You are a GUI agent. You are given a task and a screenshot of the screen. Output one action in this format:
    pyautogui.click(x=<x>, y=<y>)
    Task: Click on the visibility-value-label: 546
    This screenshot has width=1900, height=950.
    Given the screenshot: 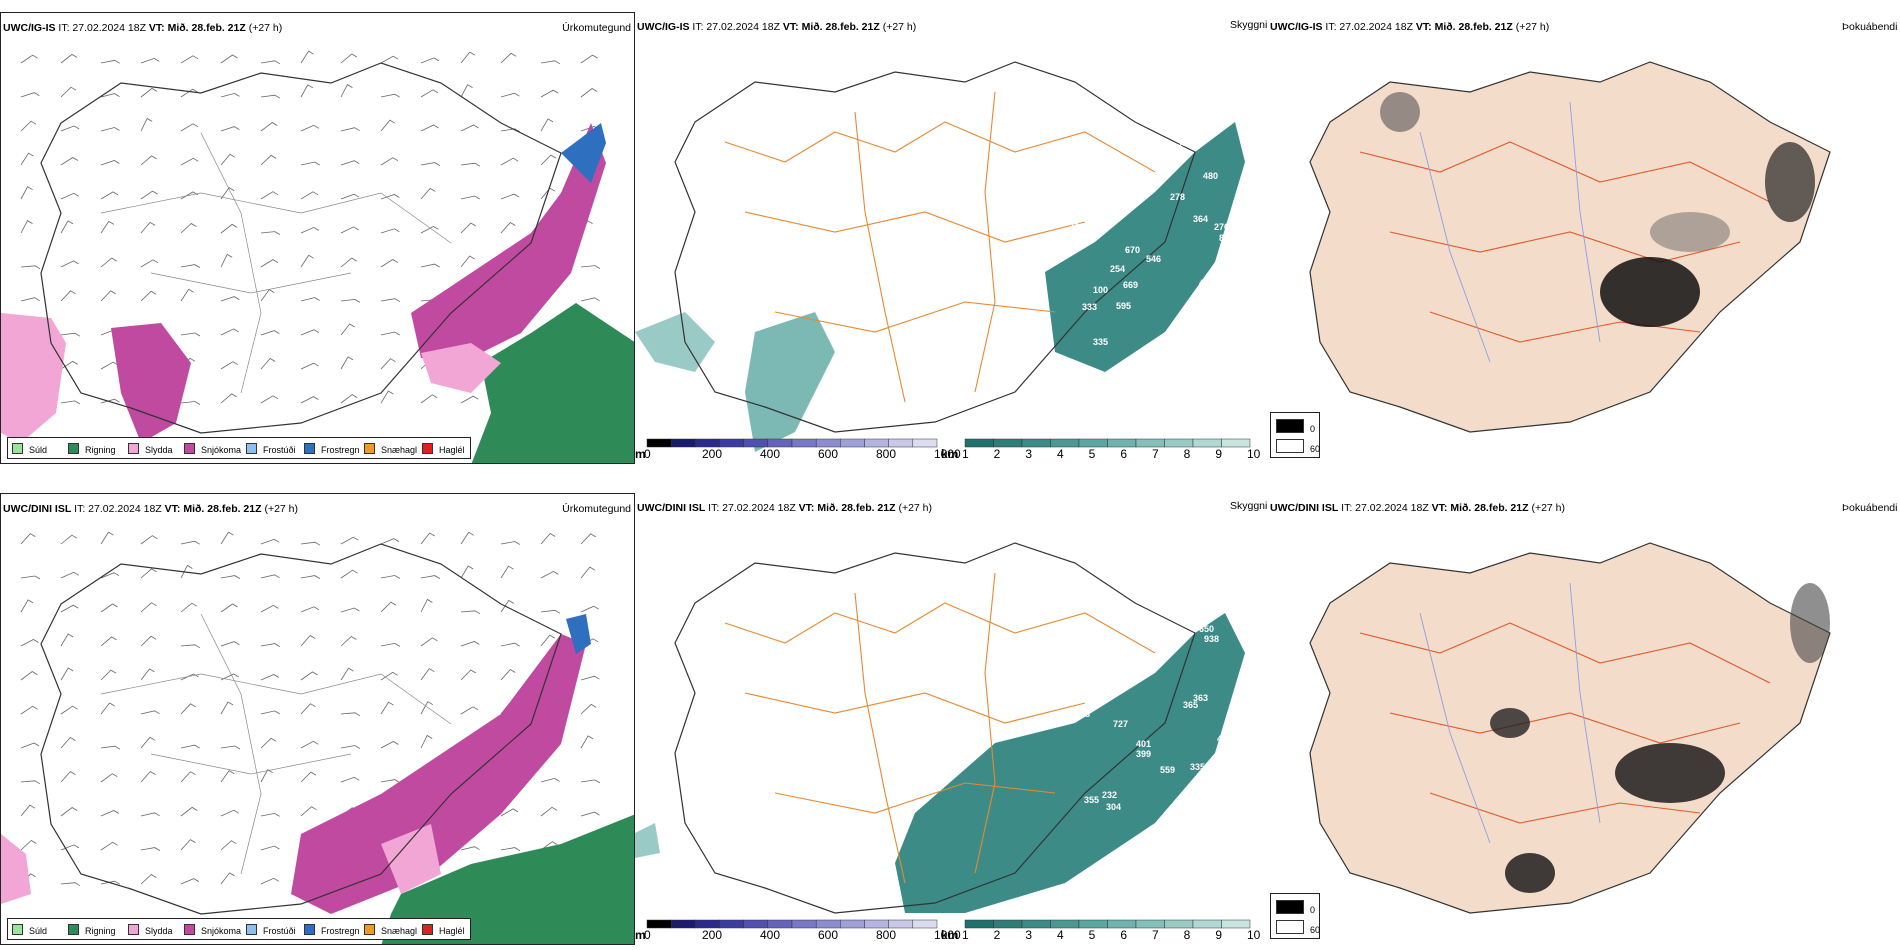 What is the action you would take?
    pyautogui.click(x=1153, y=259)
    